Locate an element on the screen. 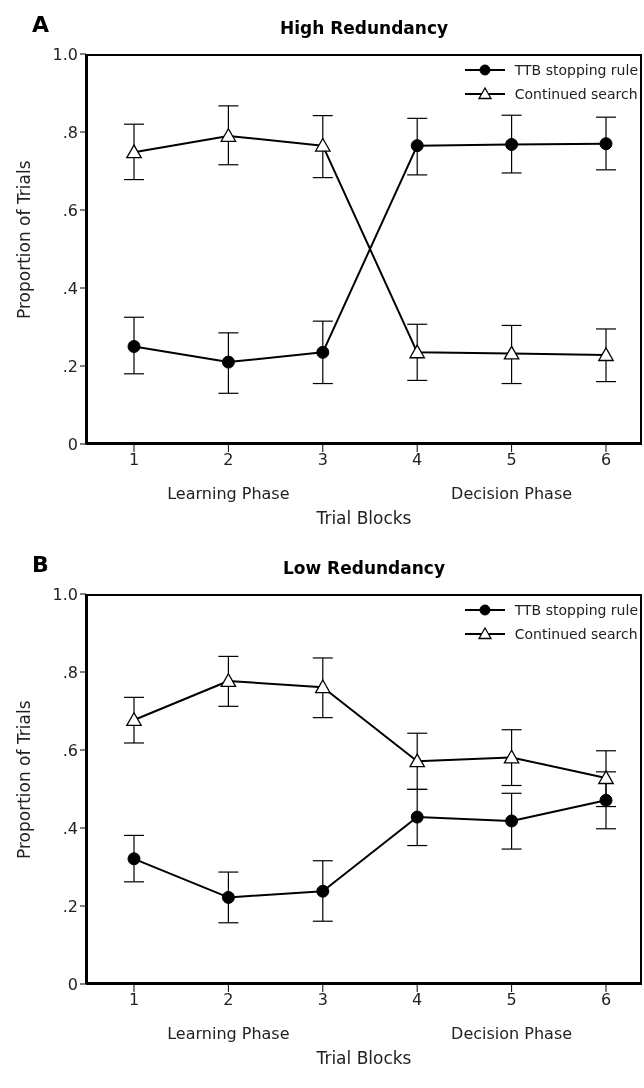 The width and height of the screenshot is (644, 1088). chart-title: High Redundancy is located at coordinates (364, 28).